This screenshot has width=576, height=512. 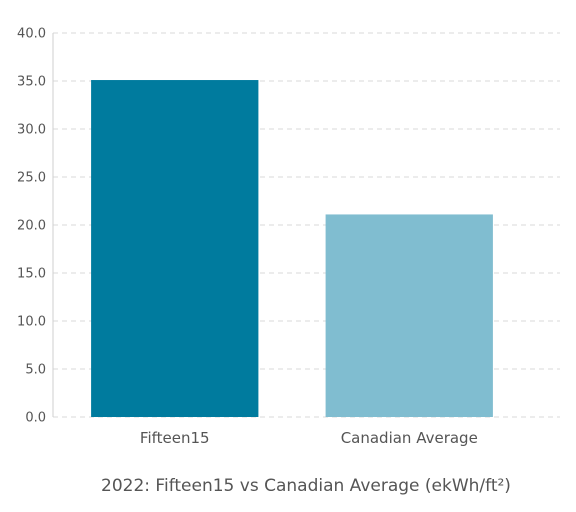 I want to click on y-tick-label: 5.0, so click(x=35, y=370).